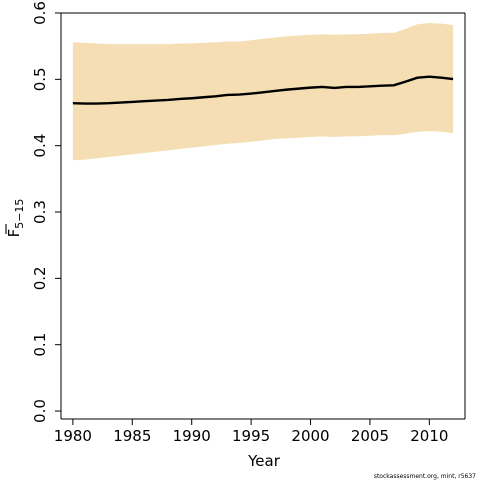 The image size is (480, 480). What do you see at coordinates (40, 79) in the screenshot?
I see `y-tick-label: 0.5` at bounding box center [40, 79].